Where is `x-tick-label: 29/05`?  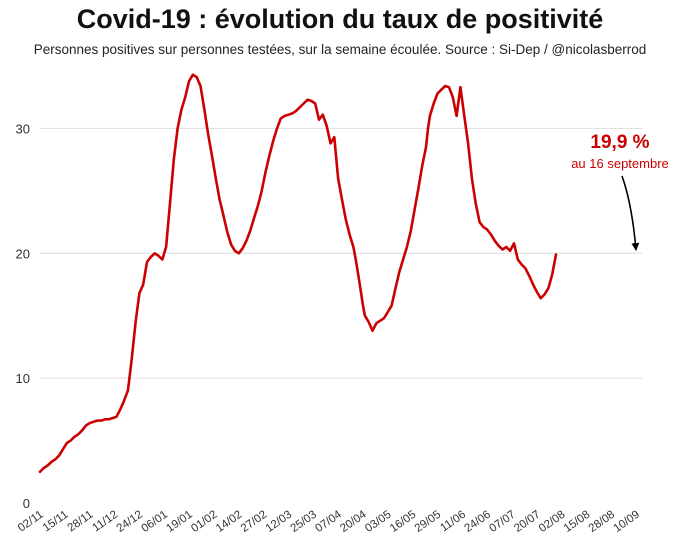
x-tick-label: 29/05 is located at coordinates (428, 522).